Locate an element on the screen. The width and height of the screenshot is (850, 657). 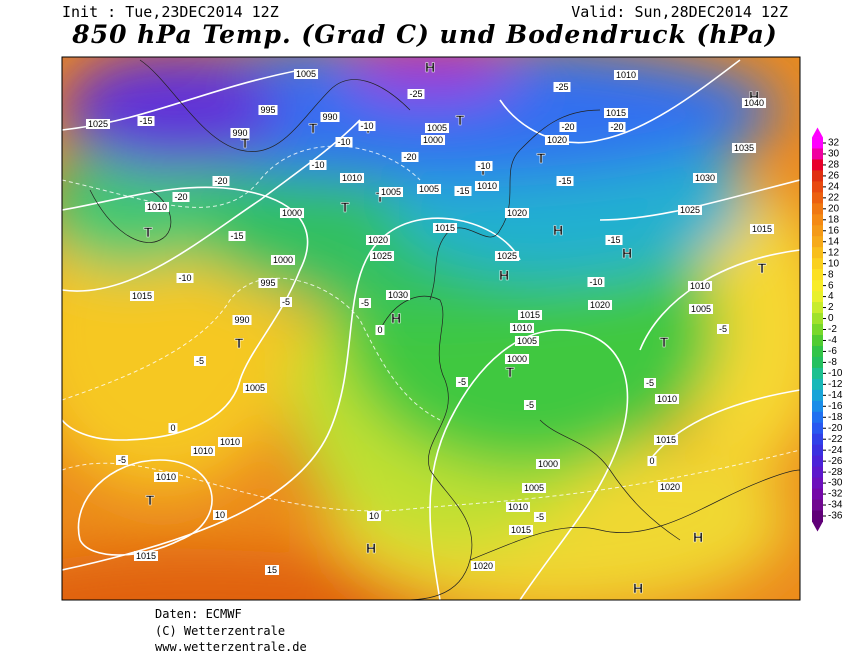
colorbar-tick-label: 18 is located at coordinates (834, 219).